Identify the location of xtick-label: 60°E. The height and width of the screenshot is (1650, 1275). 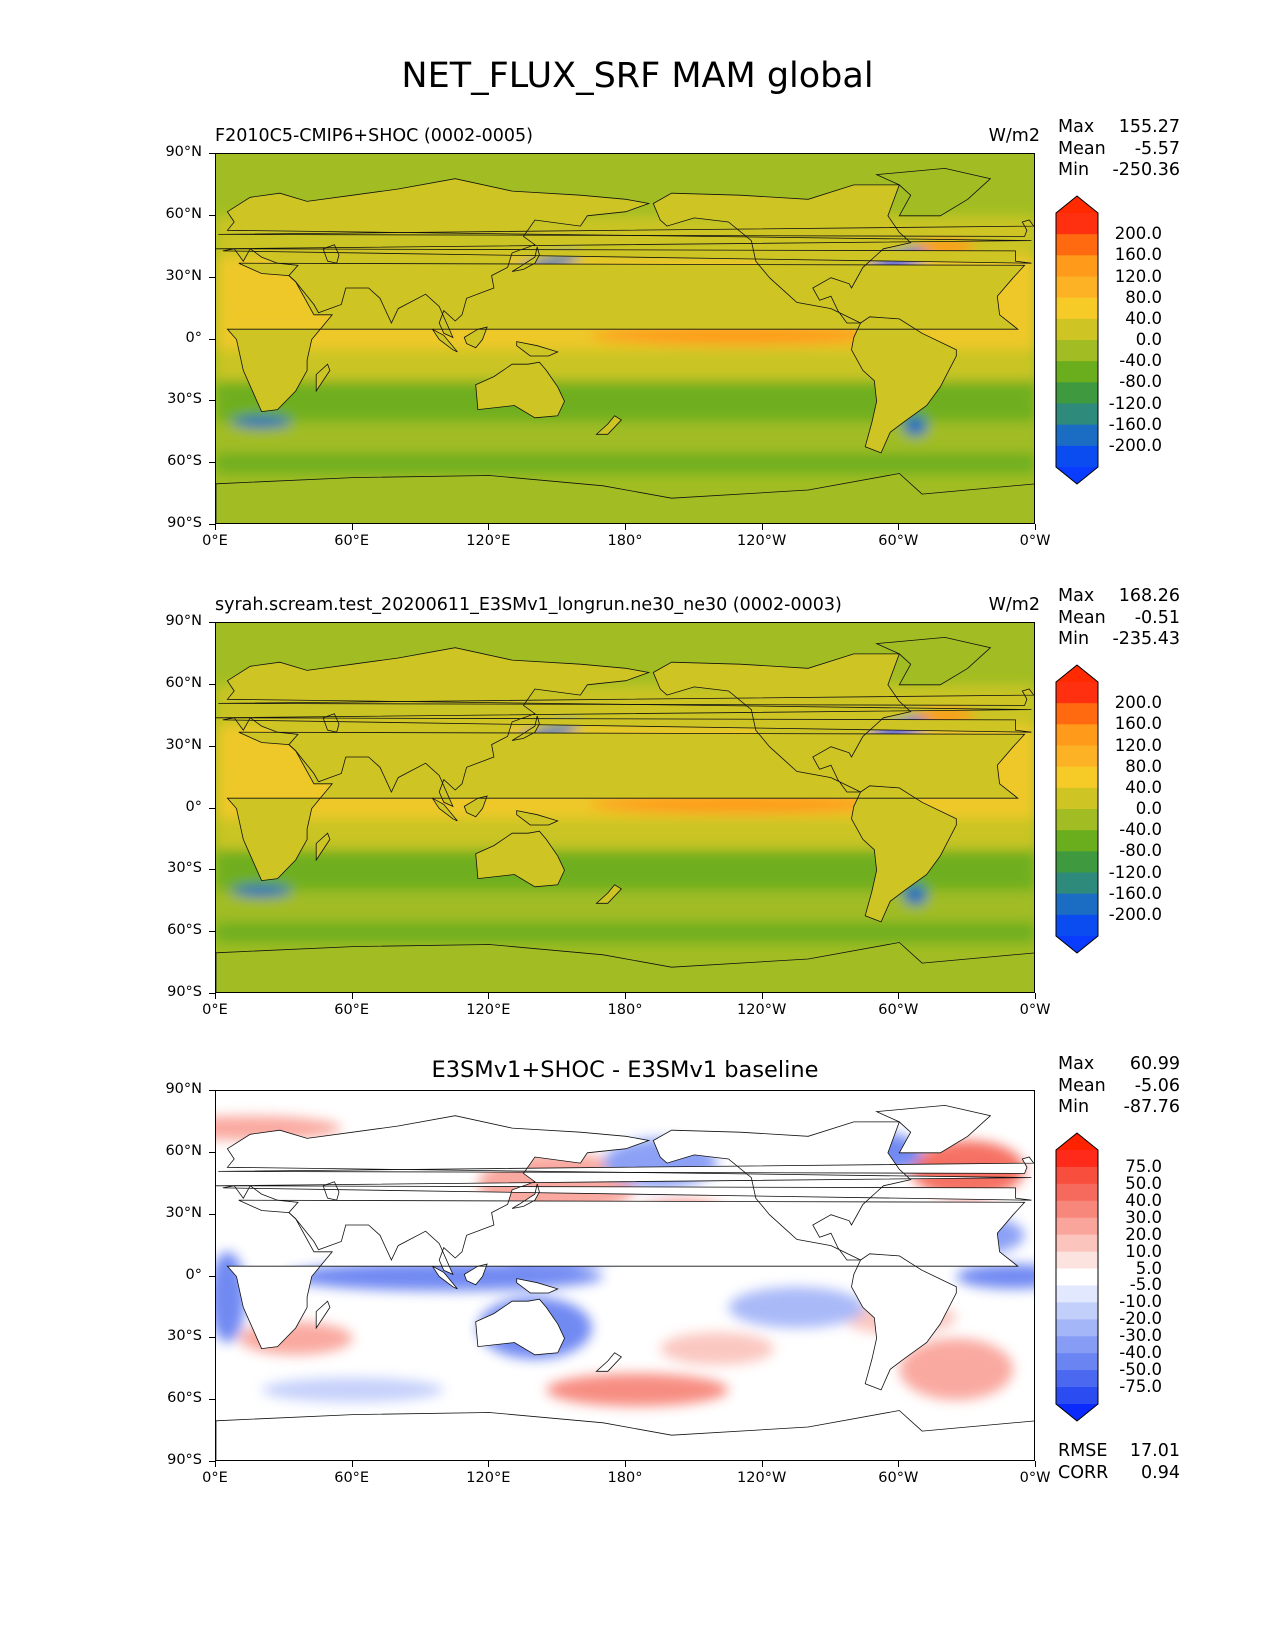
(352, 1010).